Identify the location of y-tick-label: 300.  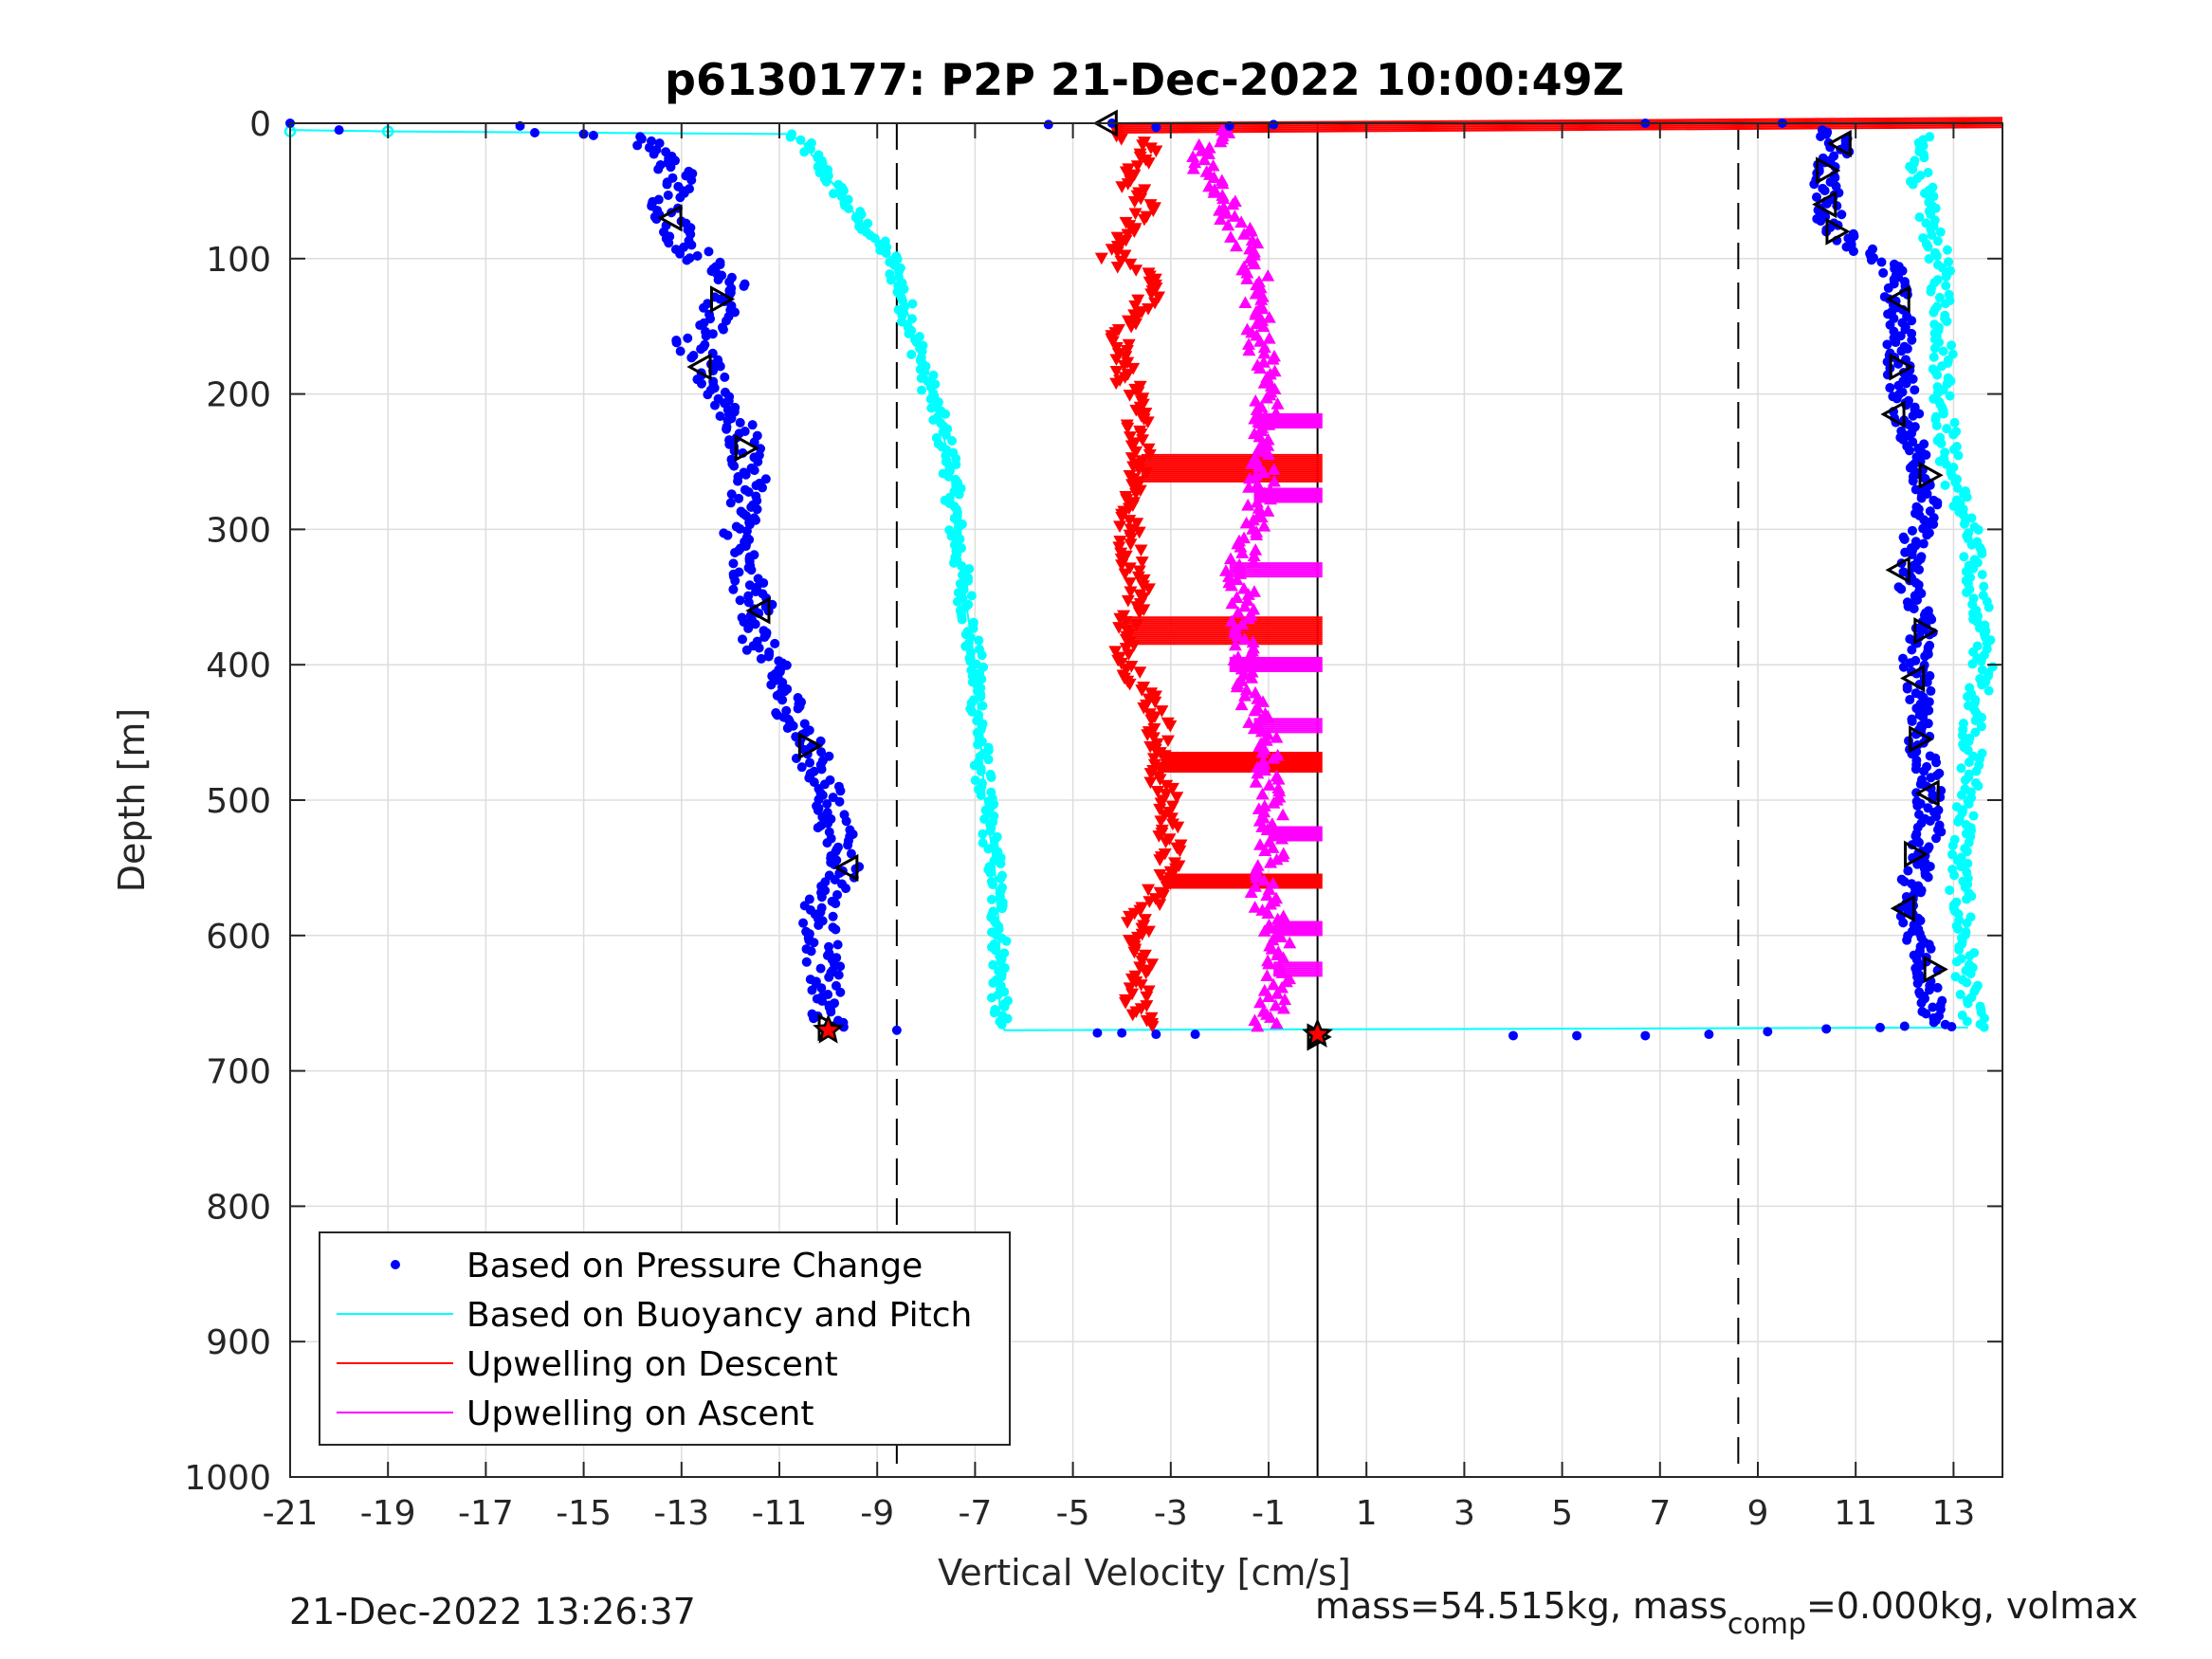
(238, 530).